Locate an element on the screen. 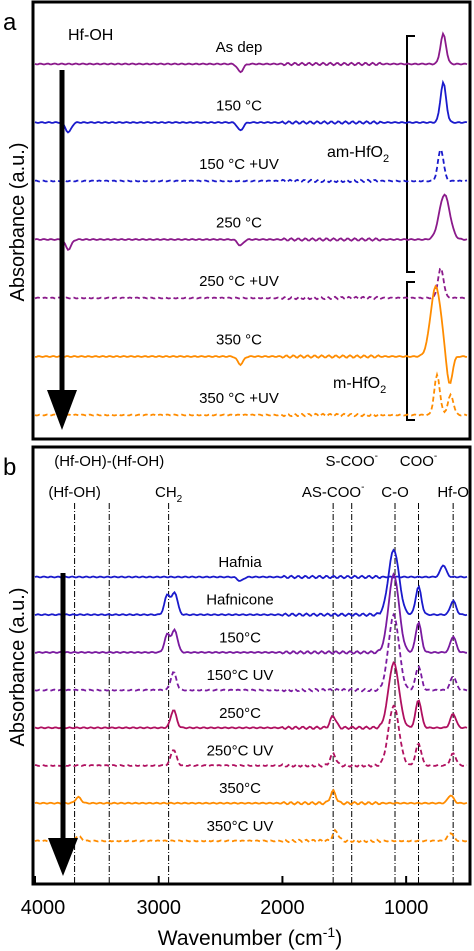 The width and height of the screenshot is (474, 951). m-hfo2-label: m-HfO2 is located at coordinates (359, 385).